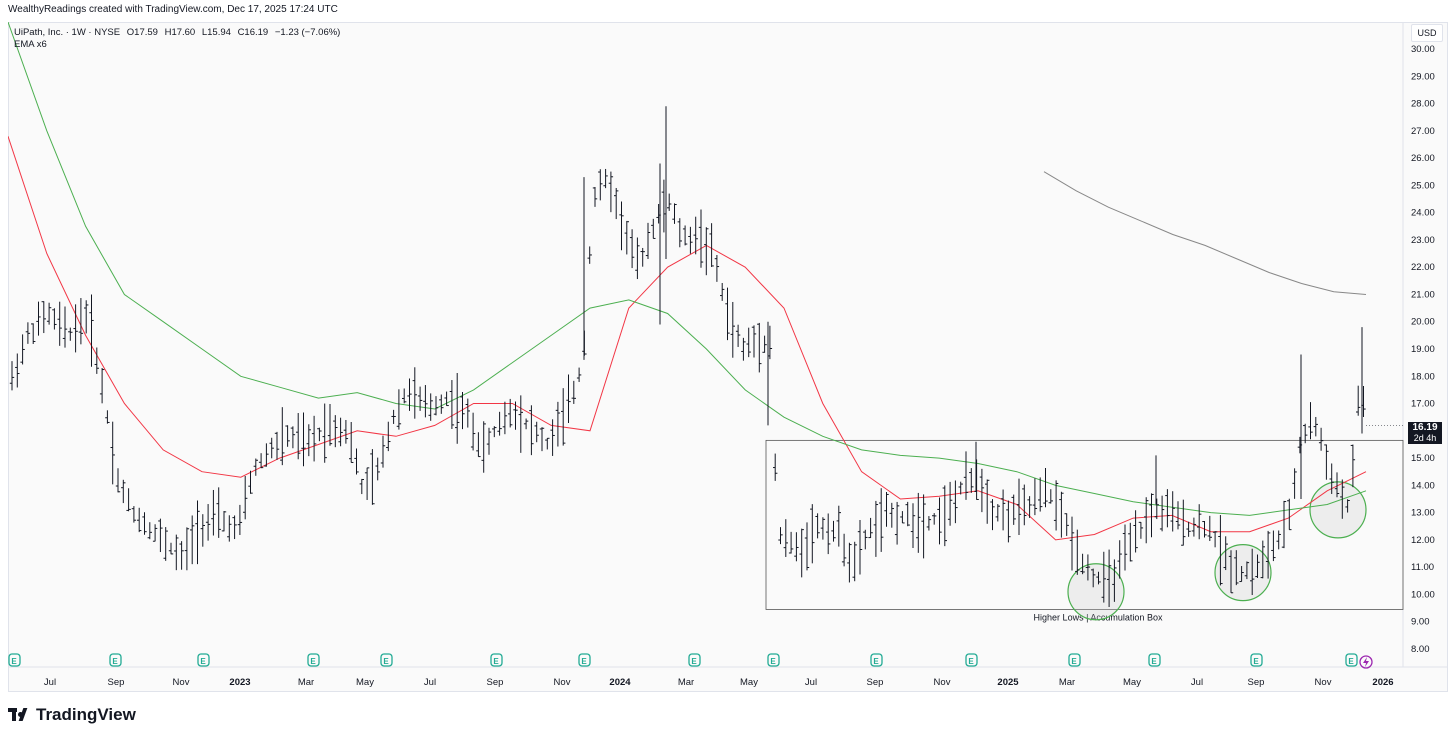 The width and height of the screenshot is (1456, 737). I want to click on tradingview-brand: TradingView, so click(72, 715).